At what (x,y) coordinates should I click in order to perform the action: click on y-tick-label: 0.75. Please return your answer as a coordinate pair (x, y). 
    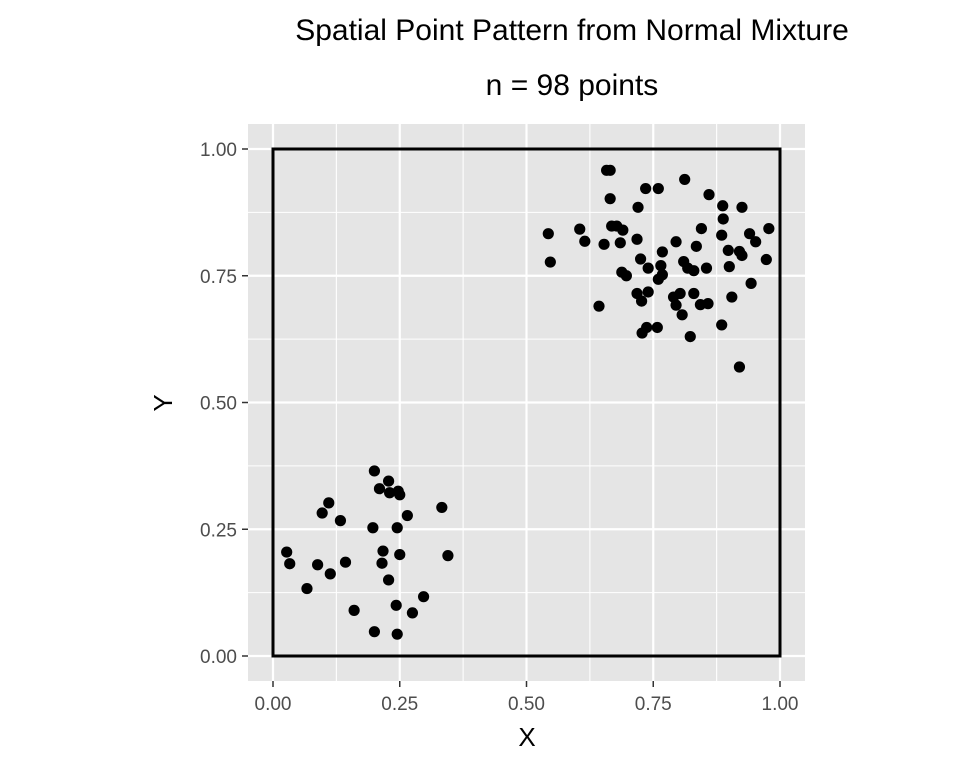
    Looking at the image, I should click on (218, 277).